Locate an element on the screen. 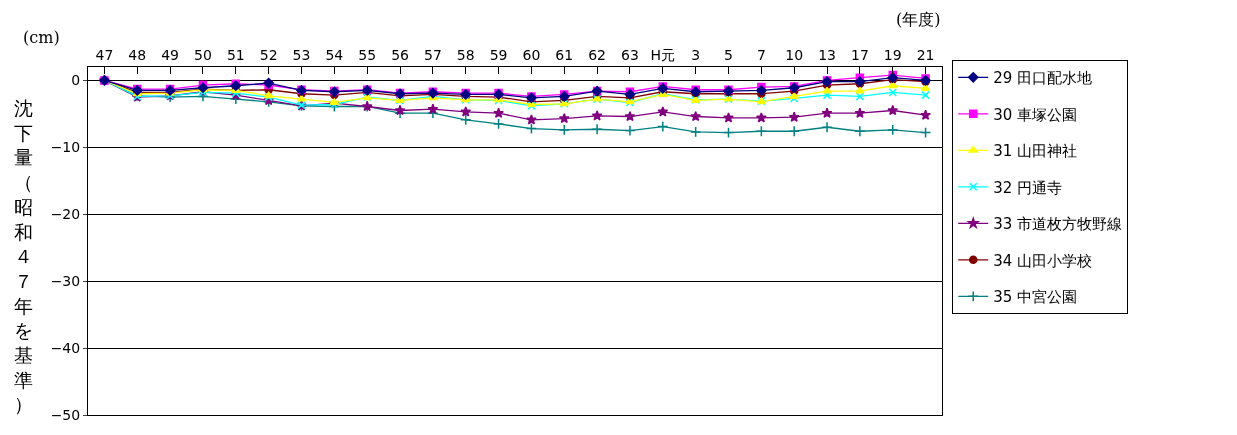 This screenshot has height=435, width=1237. legend-label: 32 円通寺 is located at coordinates (1028, 187).